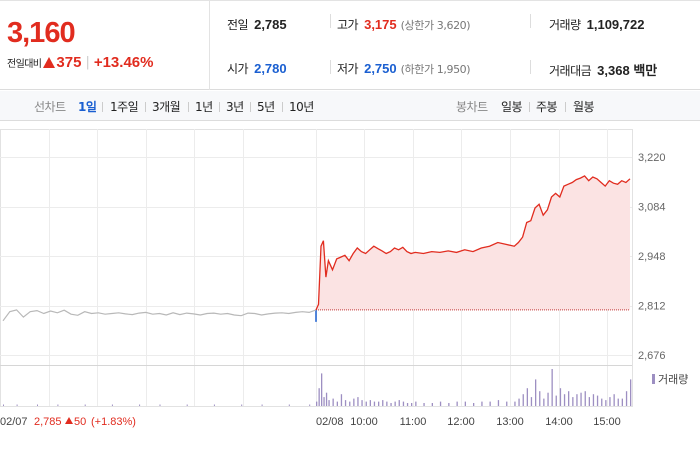 This screenshot has width=700, height=450. What do you see at coordinates (14, 422) in the screenshot?
I see `prev-day-date: 02/07` at bounding box center [14, 422].